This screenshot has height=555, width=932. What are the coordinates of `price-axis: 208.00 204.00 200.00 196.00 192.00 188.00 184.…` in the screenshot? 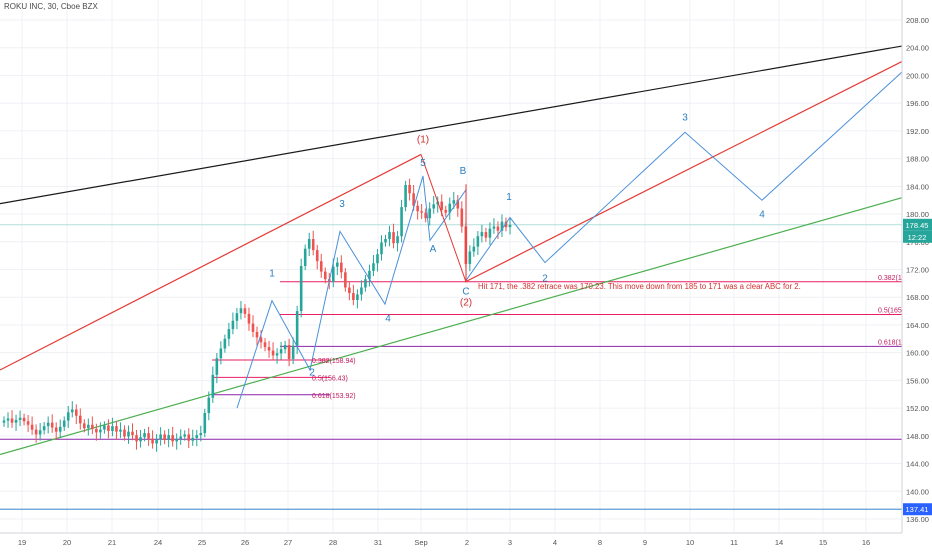 It's located at (916, 275).